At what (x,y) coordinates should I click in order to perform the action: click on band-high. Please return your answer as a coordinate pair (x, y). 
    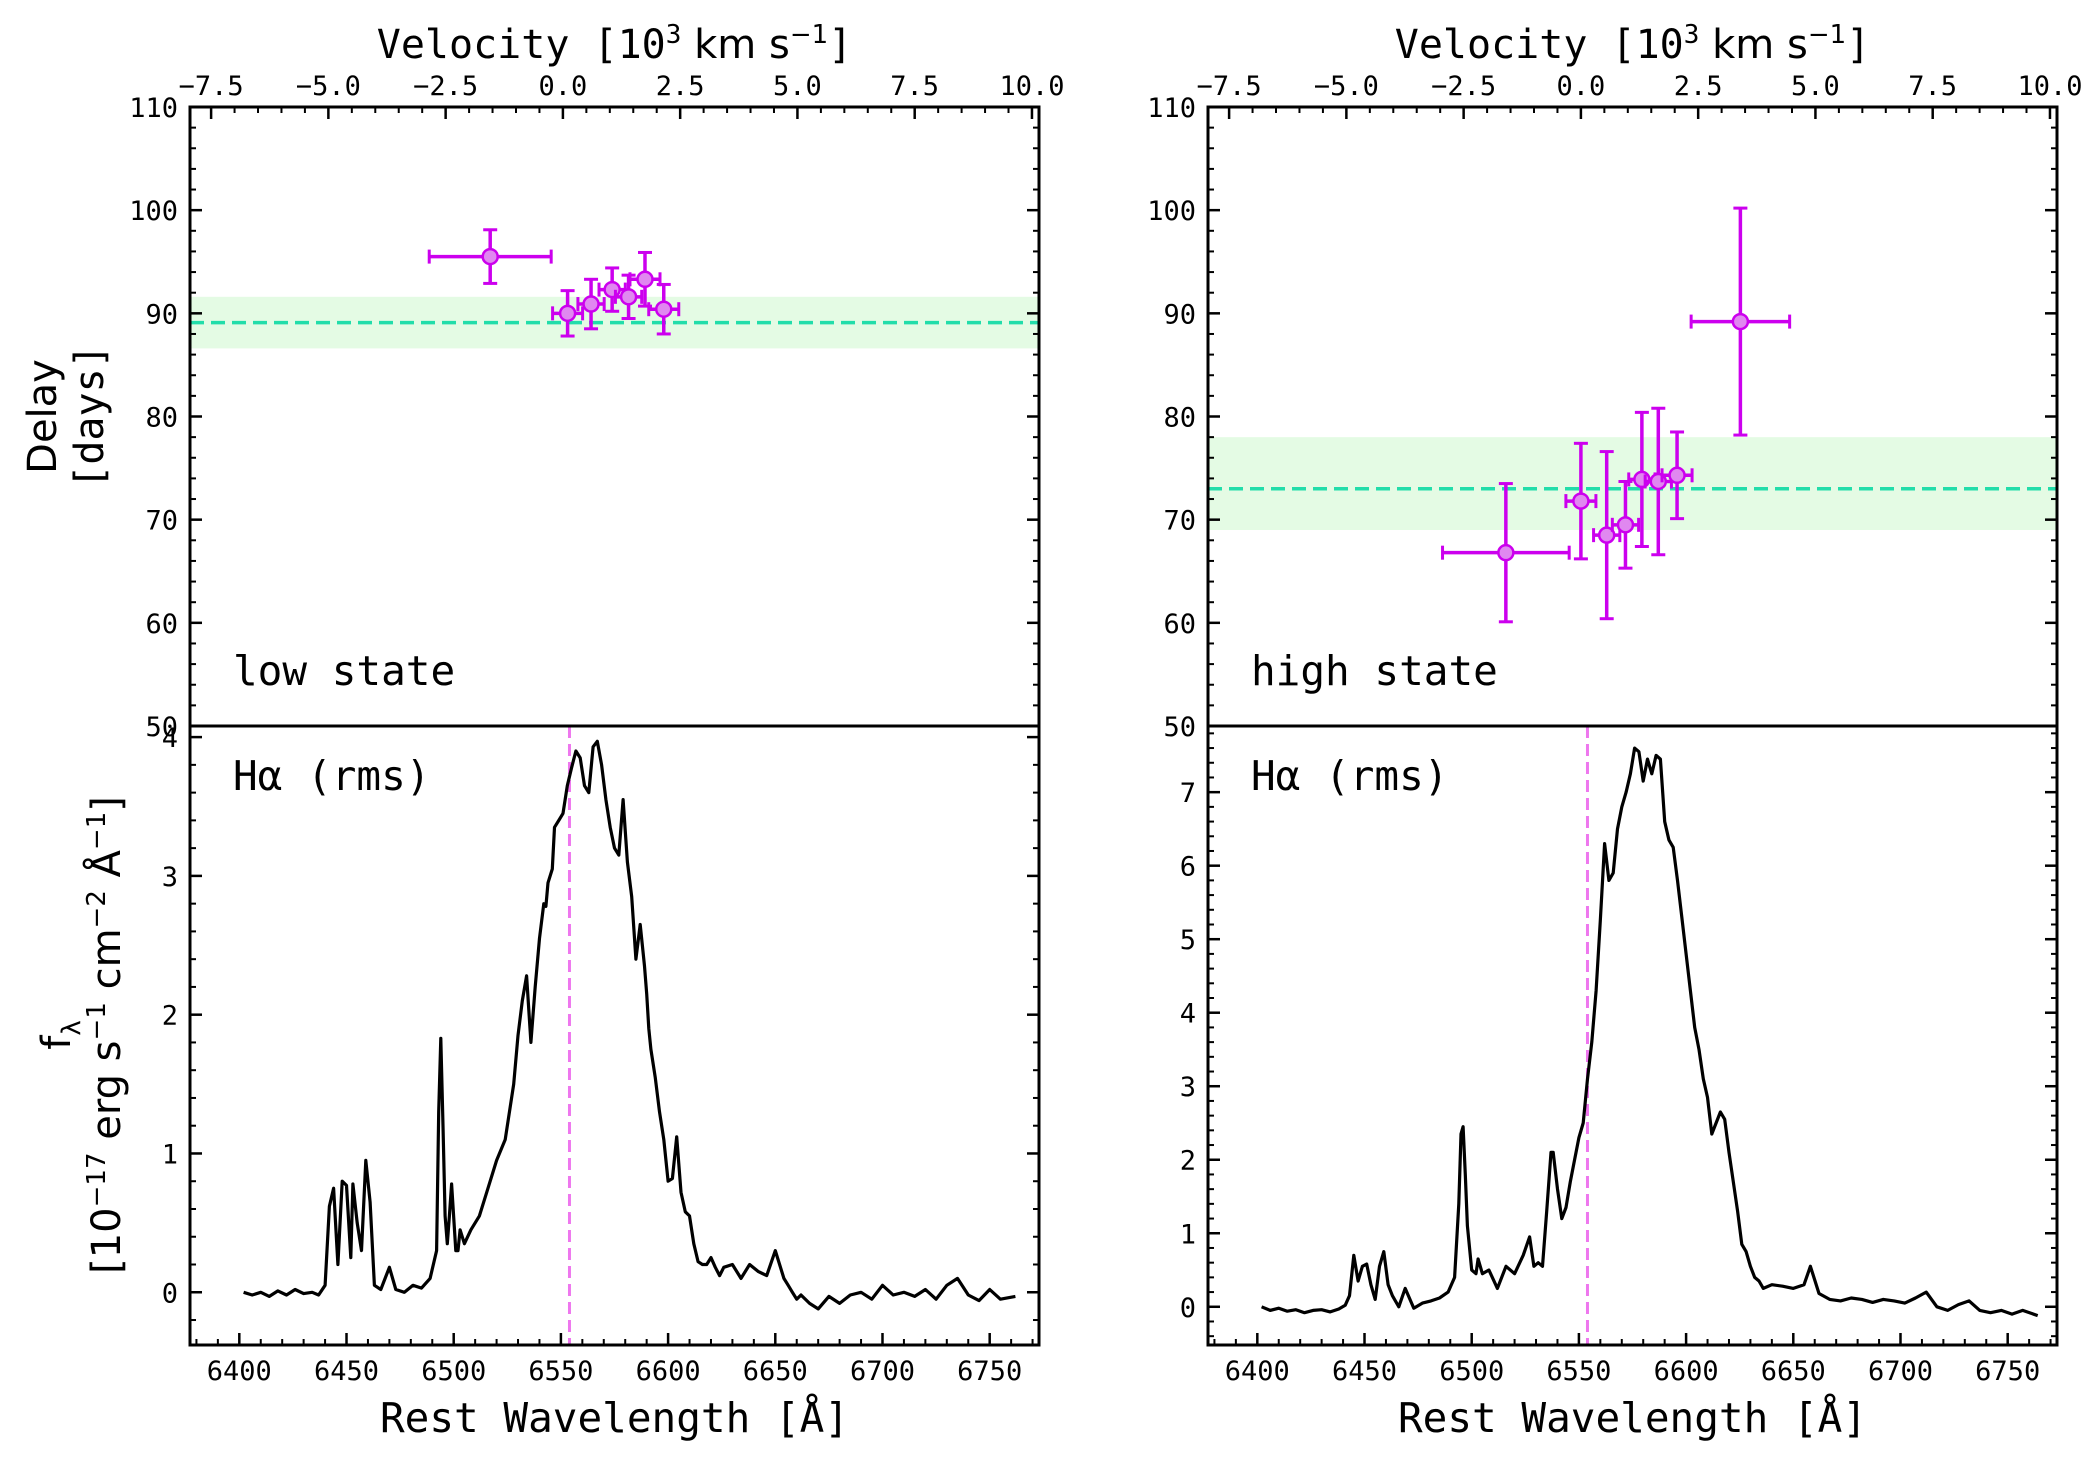
    Looking at the image, I should click on (1632, 483).